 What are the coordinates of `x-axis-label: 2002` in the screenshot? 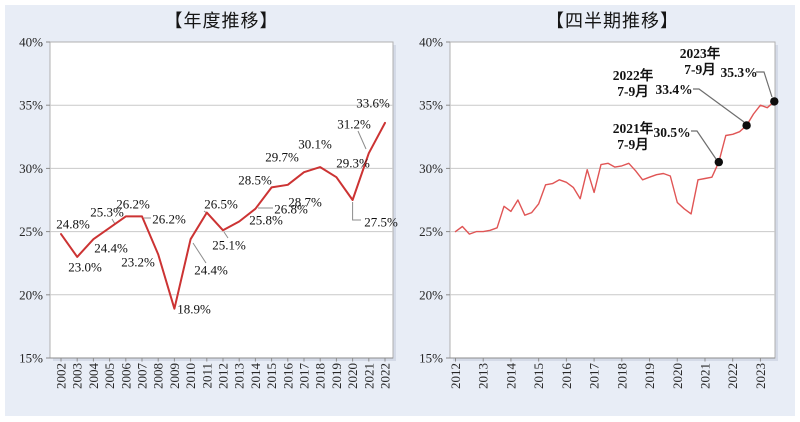 It's located at (61, 376).